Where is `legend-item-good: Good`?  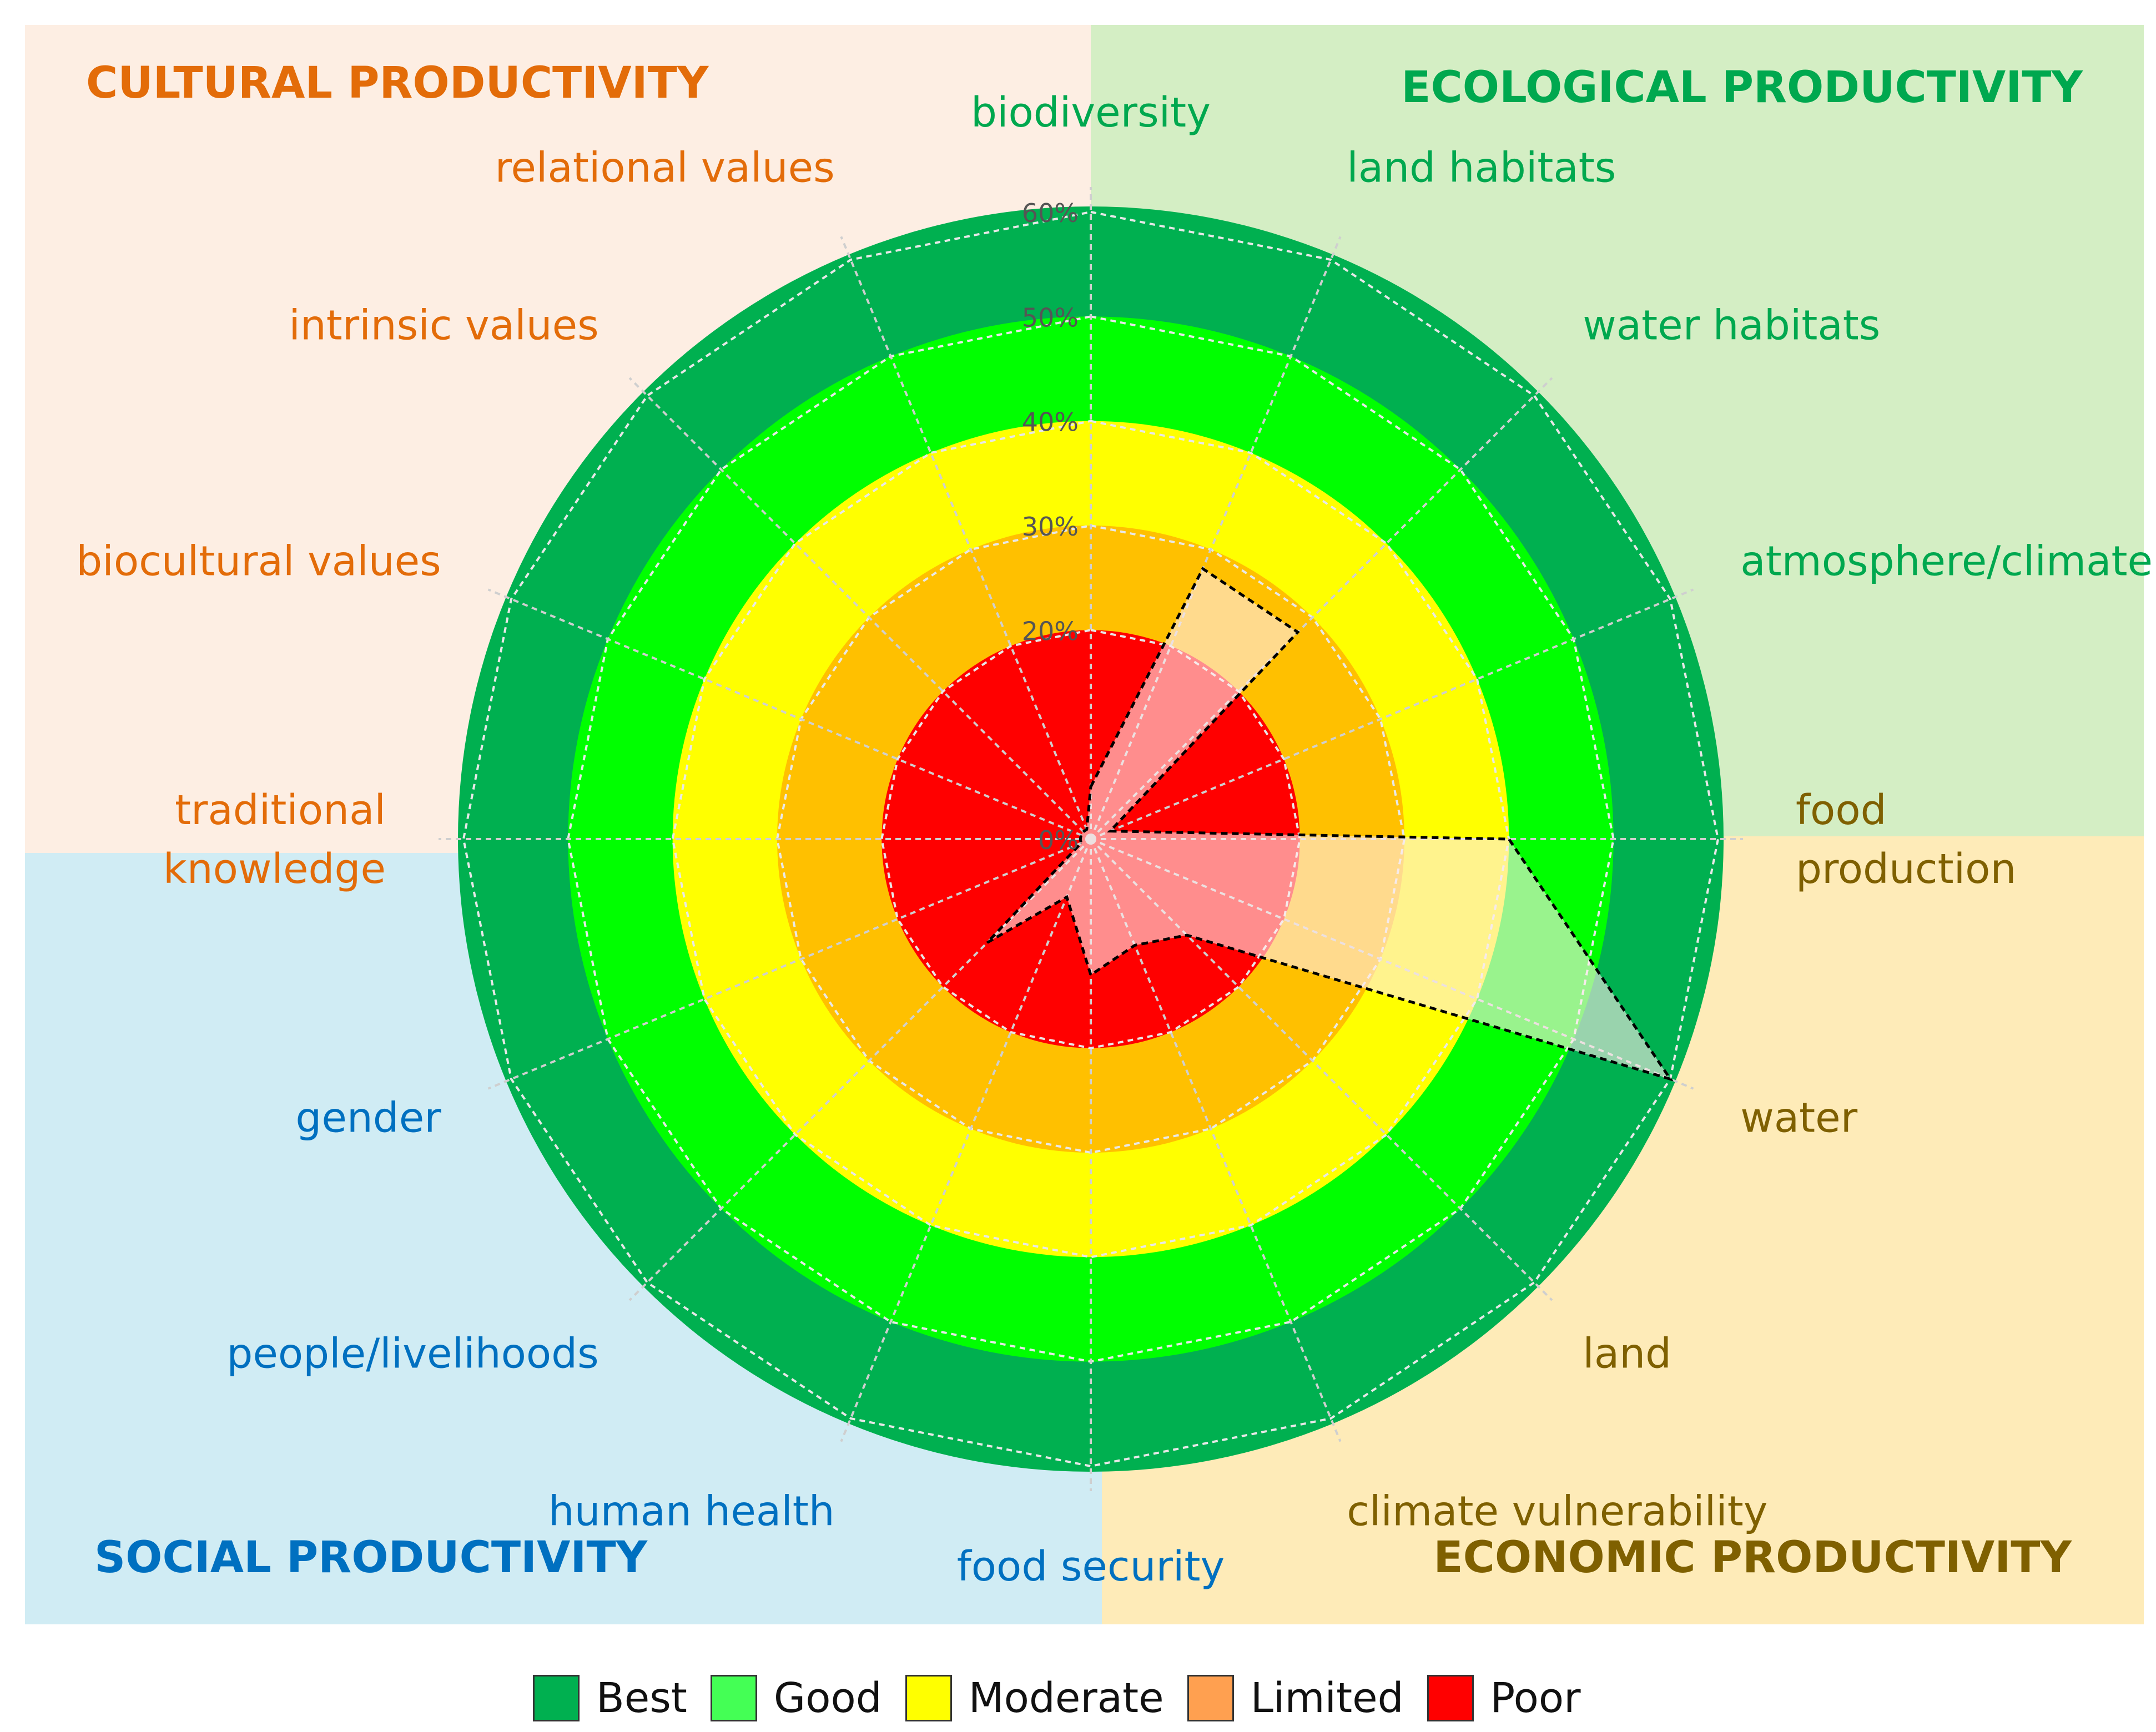
legend-item-good: Good is located at coordinates (796, 1698).